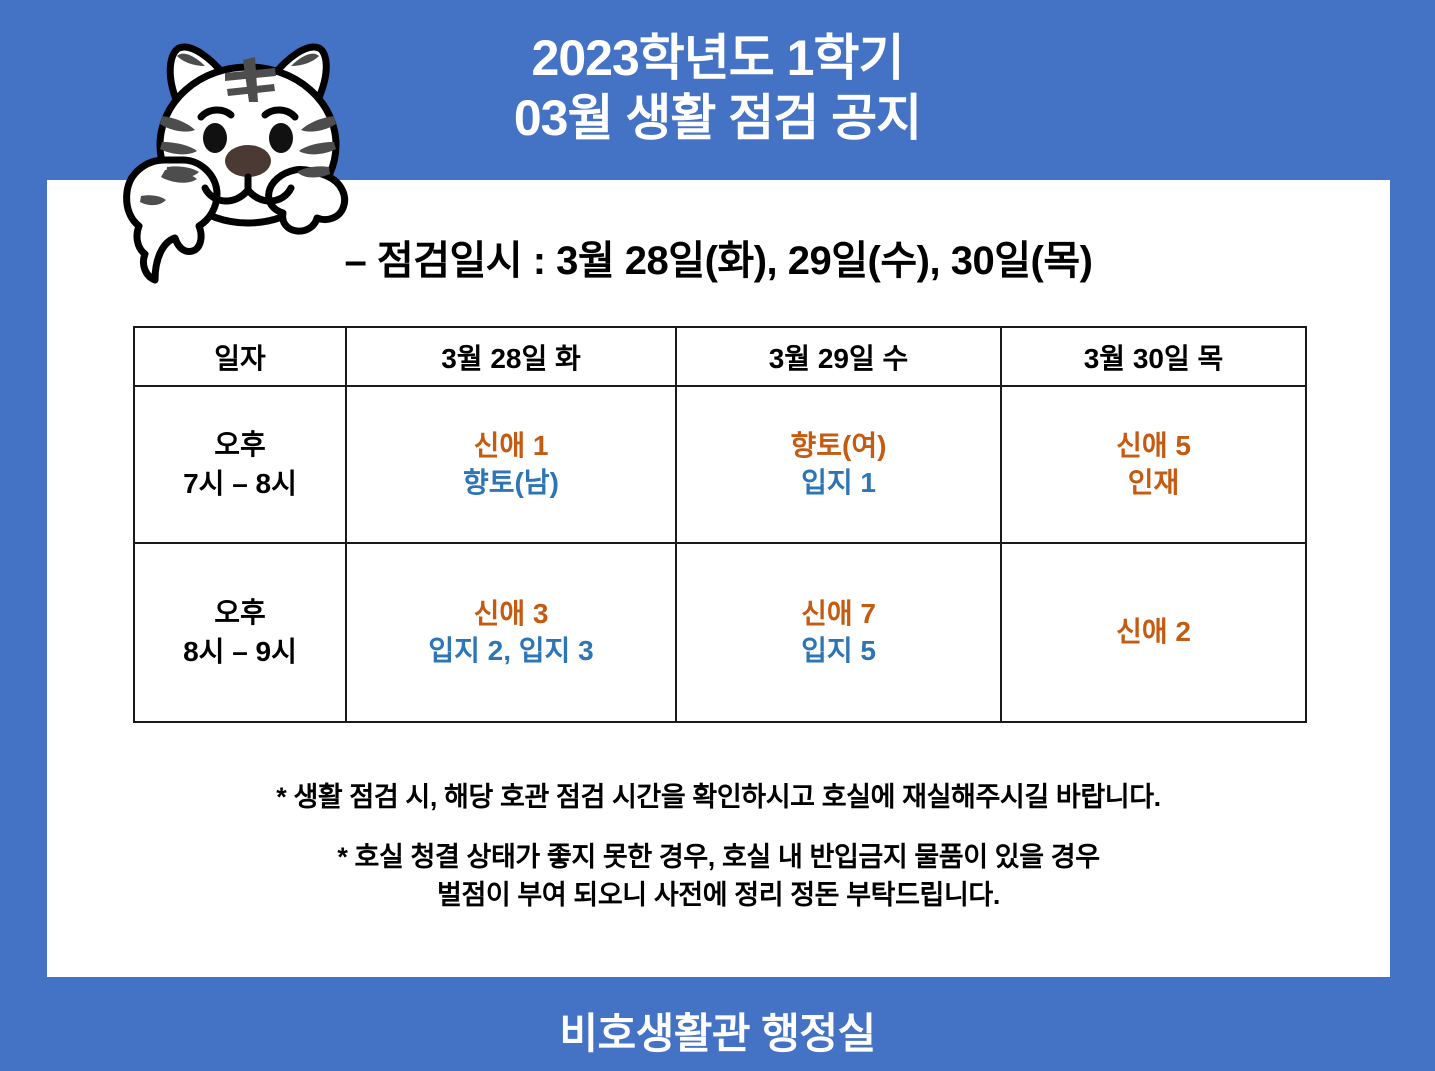 This screenshot has width=1435, height=1071. What do you see at coordinates (717, 88) in the screenshot?
I see `page-title: 2023학년도 1학기 03월 생활 점검 공지` at bounding box center [717, 88].